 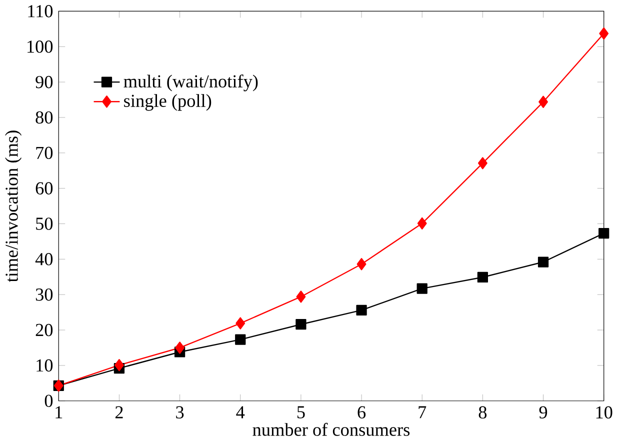 What do you see at coordinates (44, 153) in the screenshot?
I see `y-tick-label: 70` at bounding box center [44, 153].